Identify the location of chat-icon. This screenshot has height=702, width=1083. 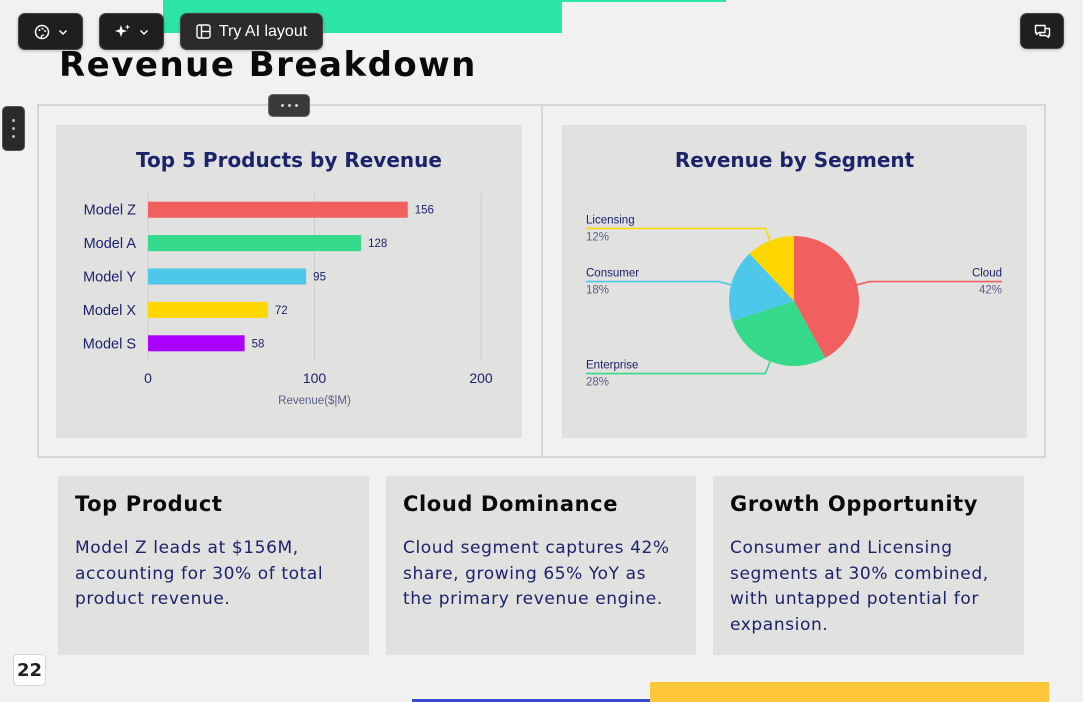
(1042, 31).